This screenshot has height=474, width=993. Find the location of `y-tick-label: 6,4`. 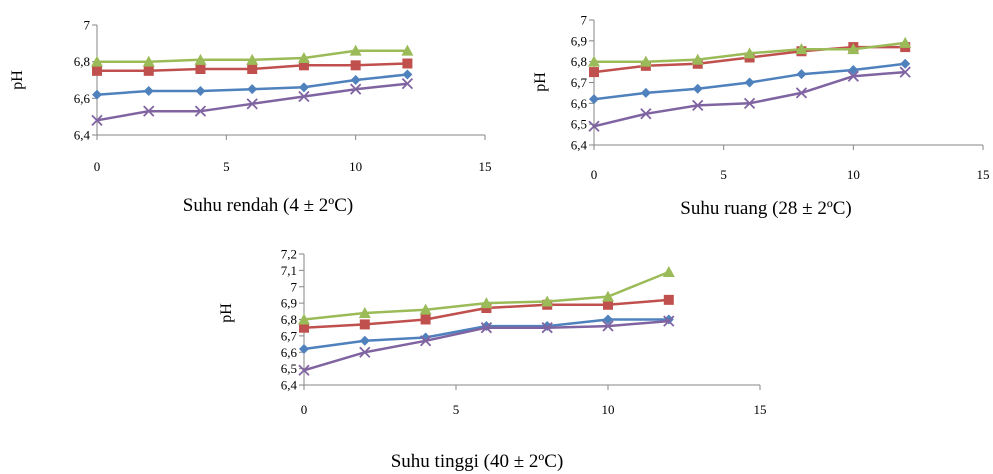

y-tick-label: 6,4 is located at coordinates (289, 385).